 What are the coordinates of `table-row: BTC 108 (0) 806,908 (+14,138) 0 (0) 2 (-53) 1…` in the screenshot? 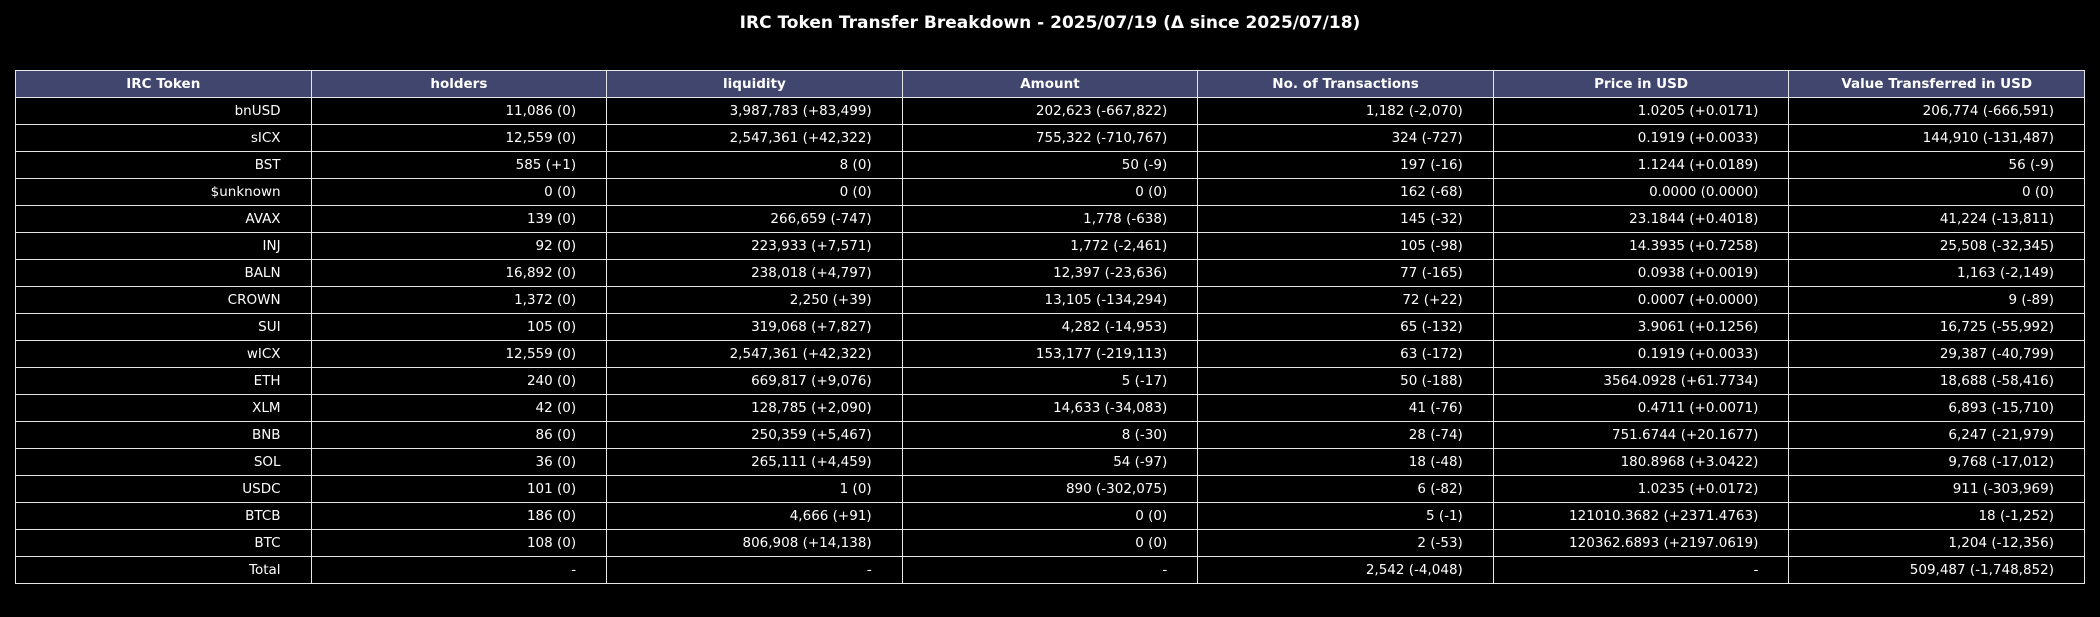 It's located at (1050, 543).